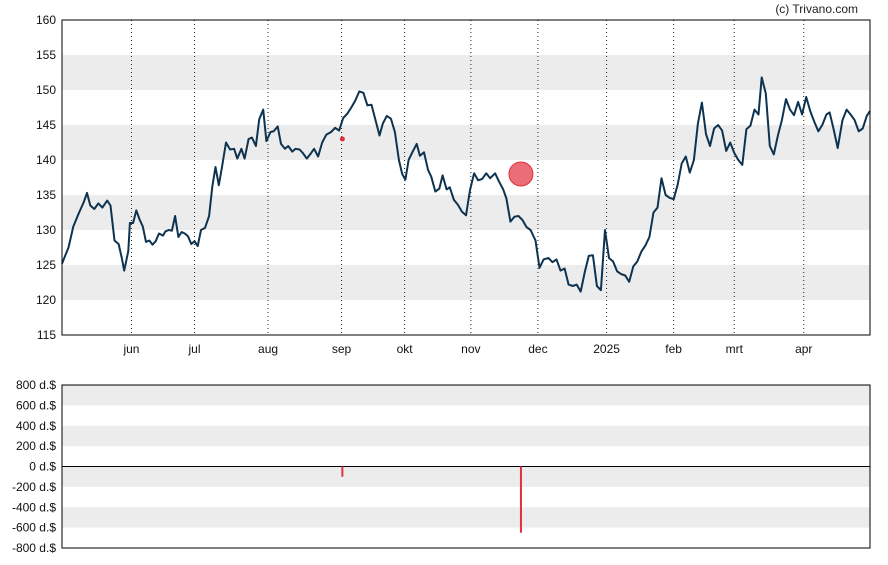 This screenshot has width=888, height=565. Describe the element at coordinates (470, 349) in the screenshot. I see `x-tick-label: nov` at that location.